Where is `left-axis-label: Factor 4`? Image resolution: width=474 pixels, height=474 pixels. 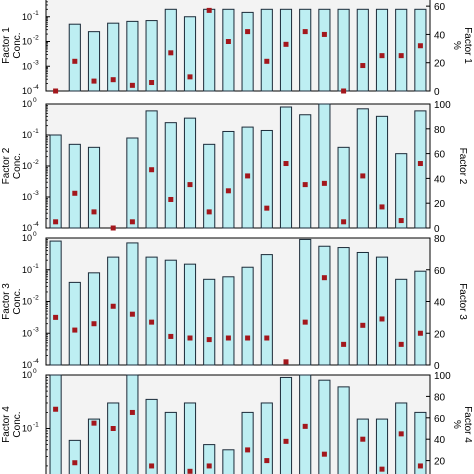
left-axis-label: Factor 4 is located at coordinates (6, 424).